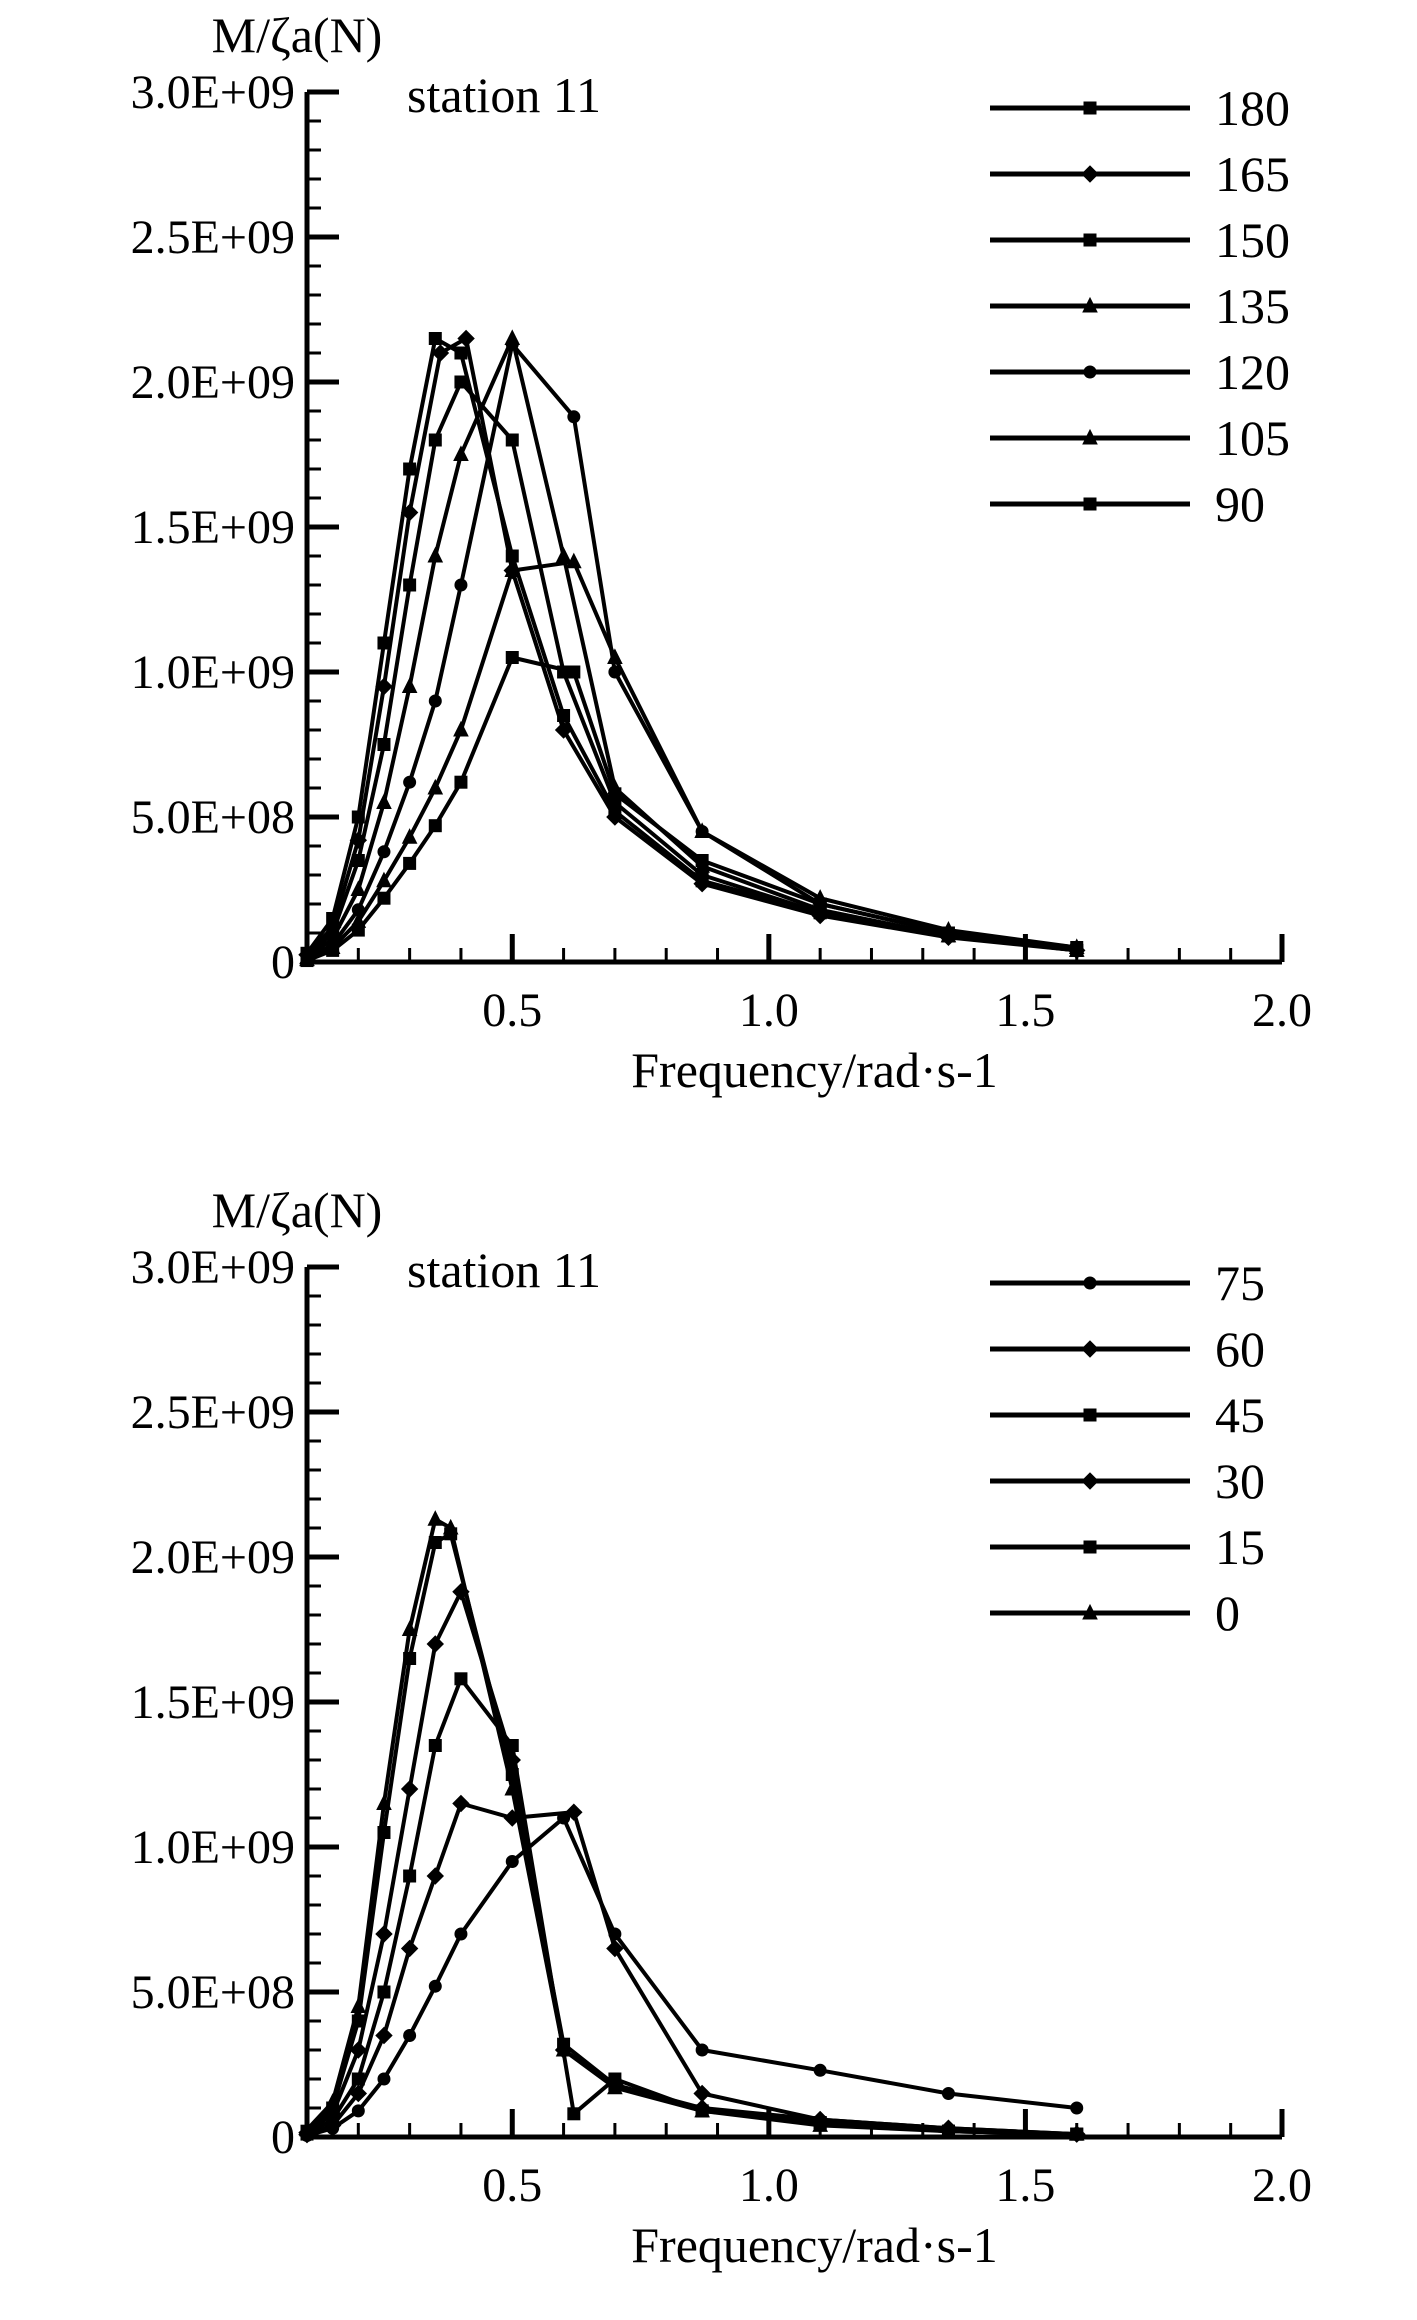 This screenshot has height=2320, width=1417. What do you see at coordinates (1140, 306) in the screenshot?
I see `legend-entry: 135` at bounding box center [1140, 306].